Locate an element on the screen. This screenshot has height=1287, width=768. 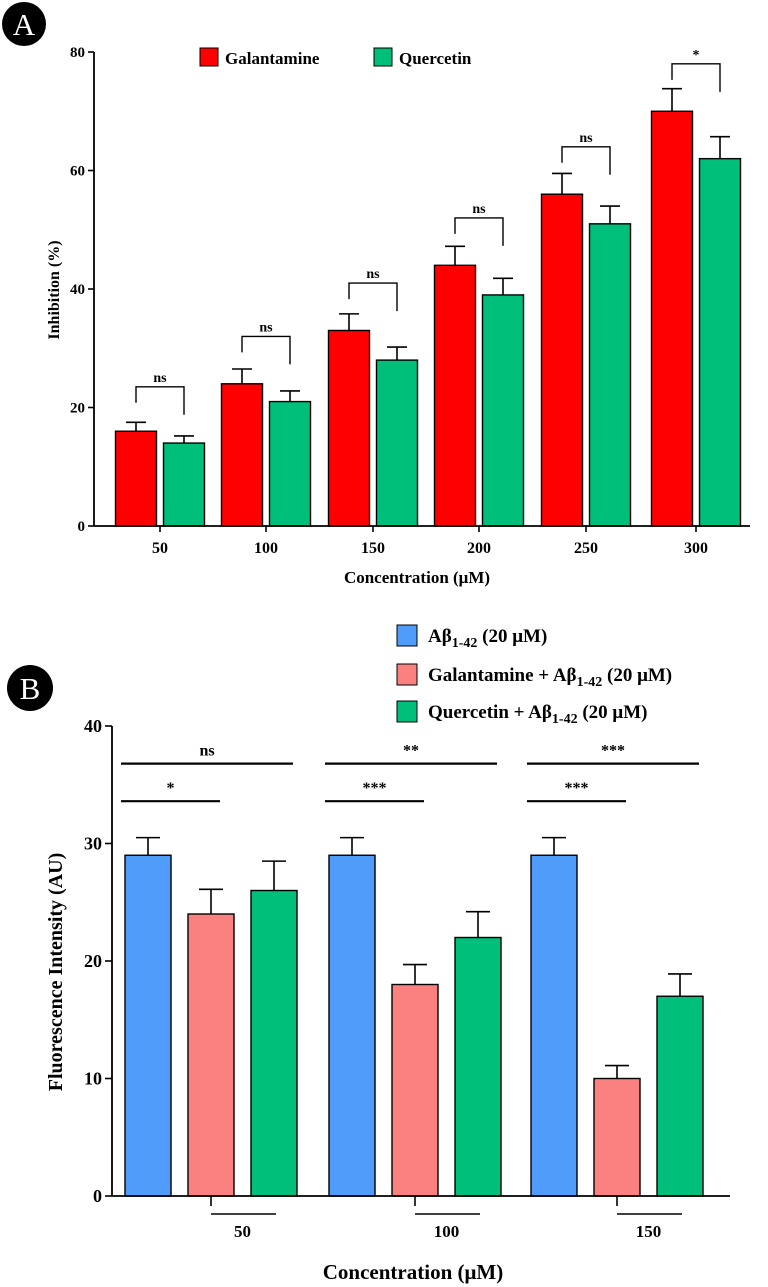
legend-label-quercetin-abeta: Quercetin + Aβ1-42 (20 μM) is located at coordinates (537, 714).